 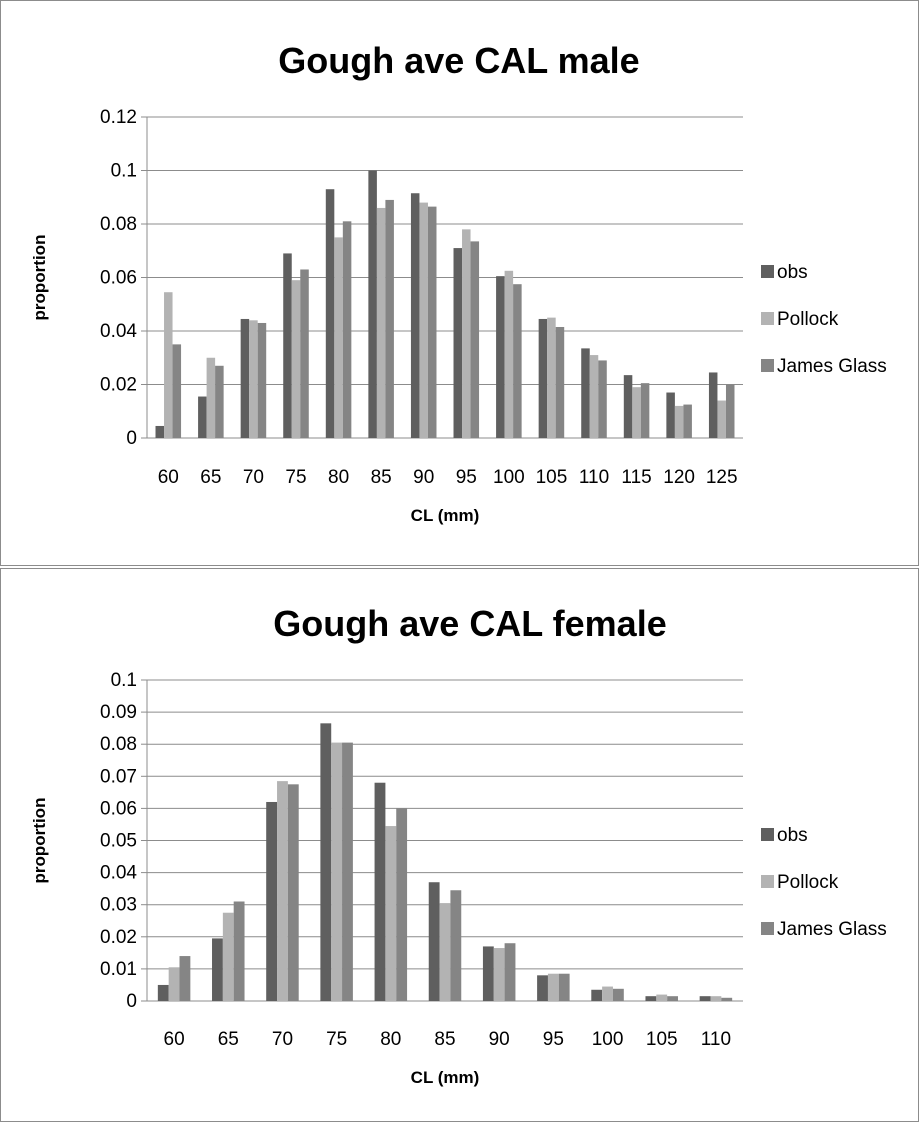 What do you see at coordinates (466, 477) in the screenshot?
I see `x-tick-label: 95` at bounding box center [466, 477].